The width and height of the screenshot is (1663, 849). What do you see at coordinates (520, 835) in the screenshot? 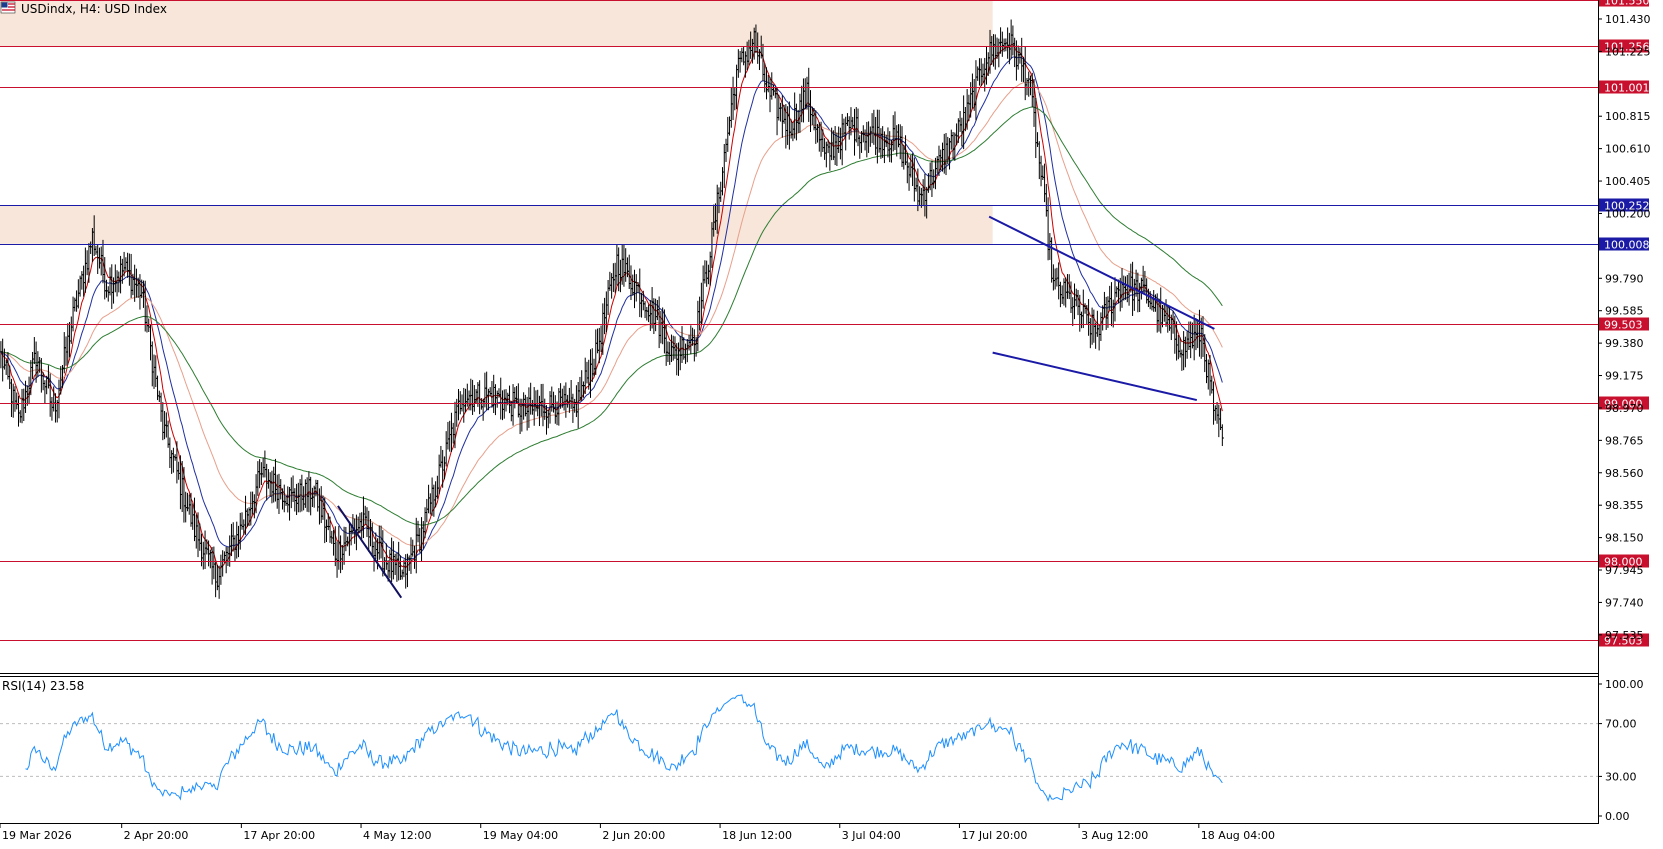
I see `date-tick-label: 19 May 04:00` at bounding box center [520, 835].